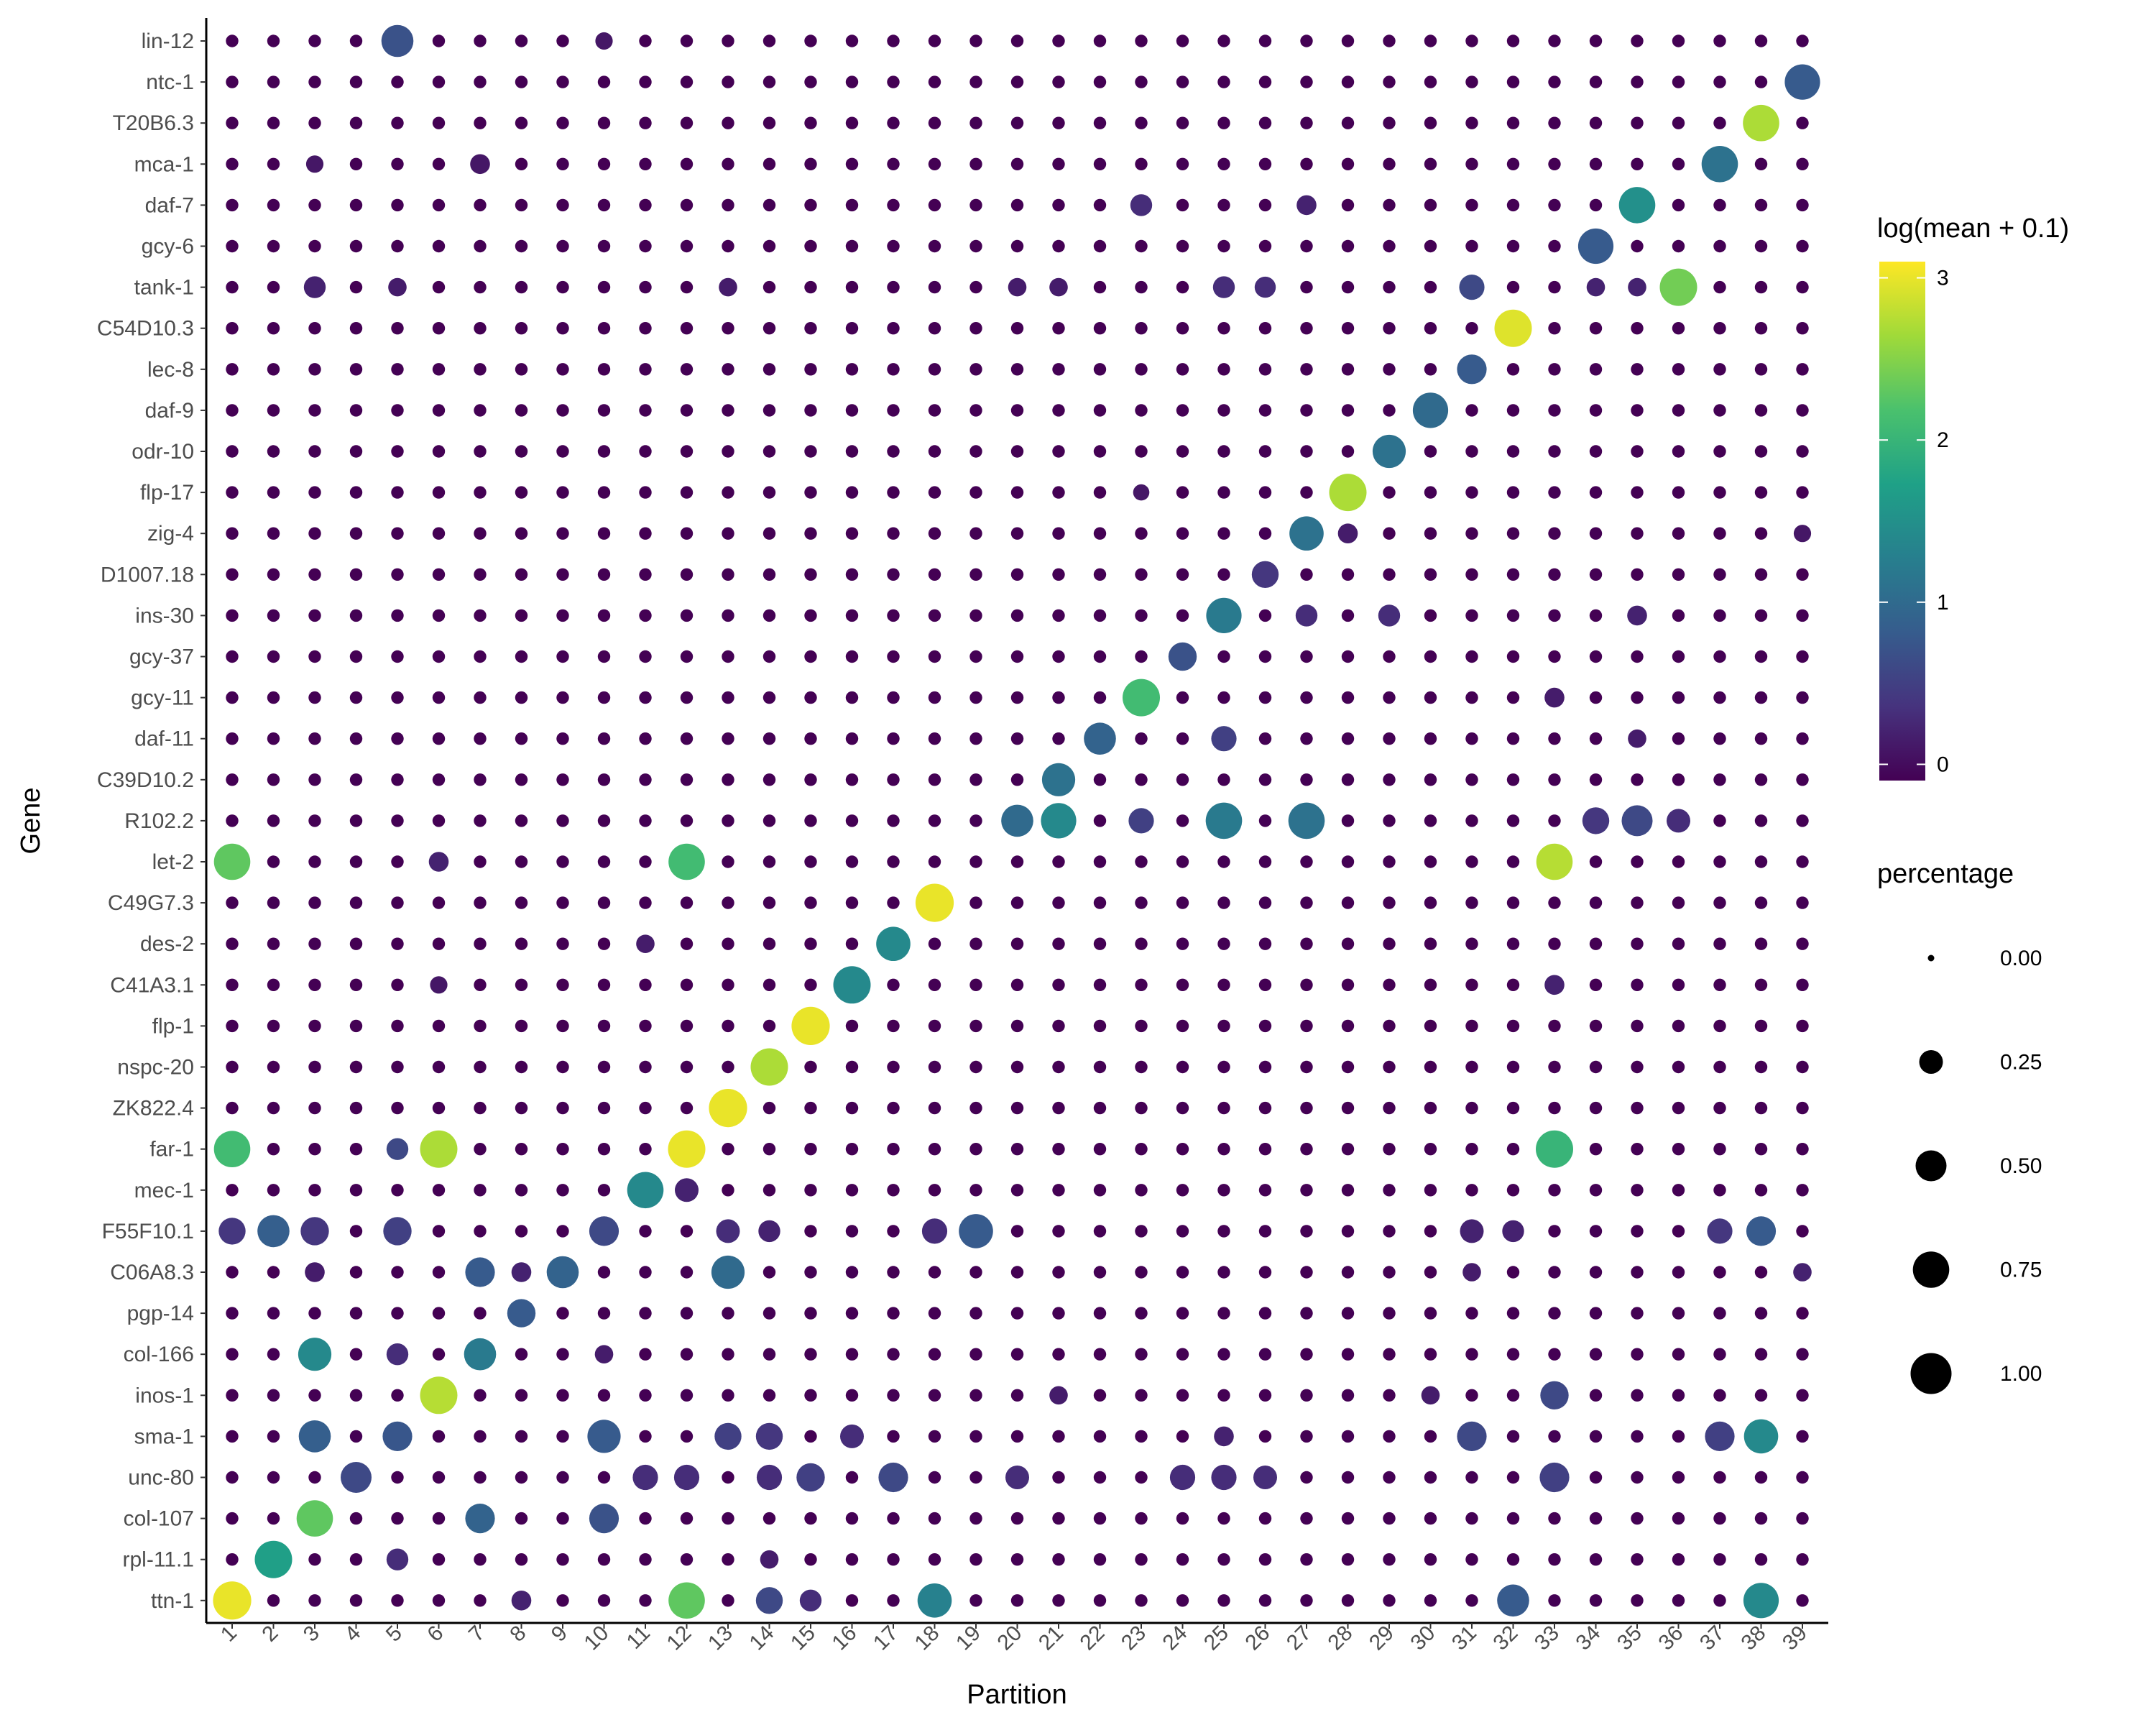 The width and height of the screenshot is (2156, 1725). Describe the element at coordinates (927, 1638) in the screenshot. I see `partition-label: 18` at that location.